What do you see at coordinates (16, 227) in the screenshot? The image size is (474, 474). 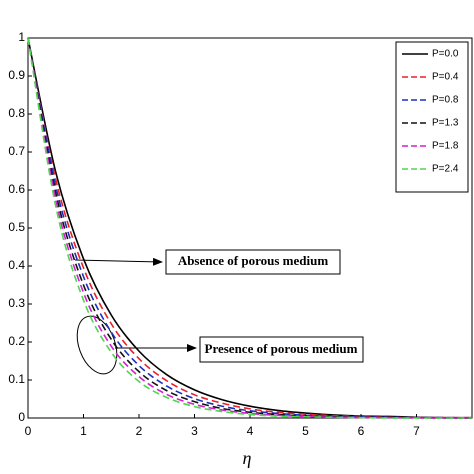 I see `y-tick-label: 0.5` at bounding box center [16, 227].